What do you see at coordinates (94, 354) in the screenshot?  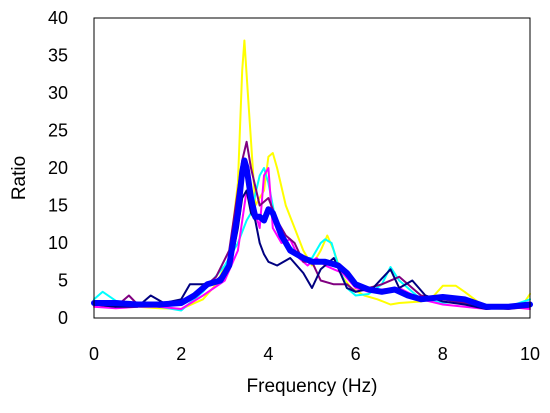 I see `x-tick-label: 0` at bounding box center [94, 354].